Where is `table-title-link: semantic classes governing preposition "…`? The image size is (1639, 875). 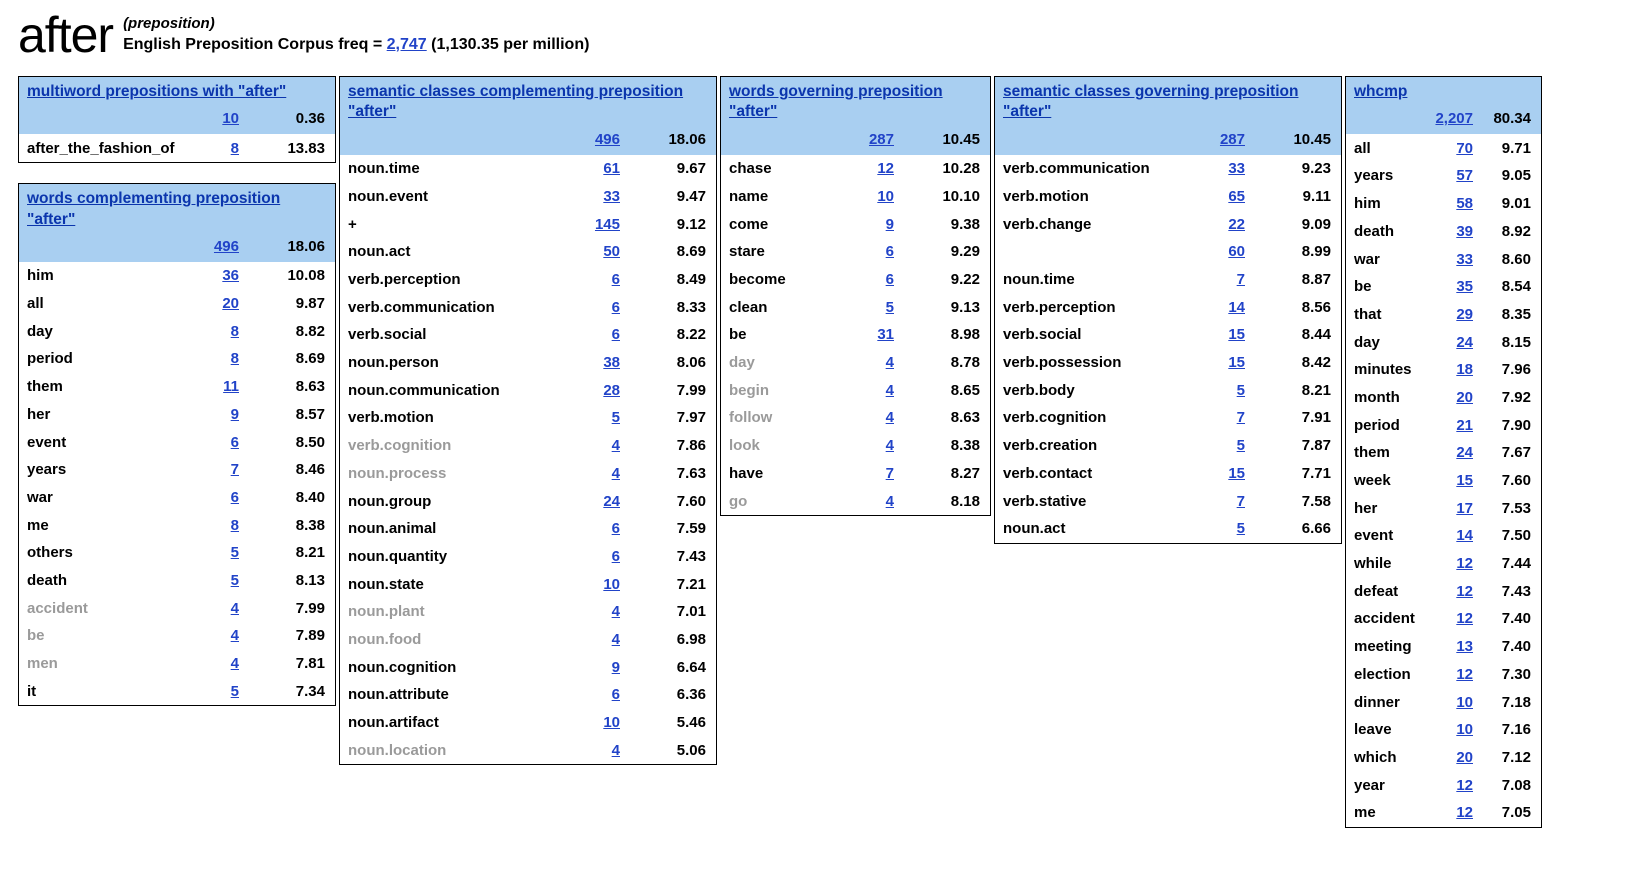
table-title-link: semantic classes governing preposition "… is located at coordinates (1151, 102).